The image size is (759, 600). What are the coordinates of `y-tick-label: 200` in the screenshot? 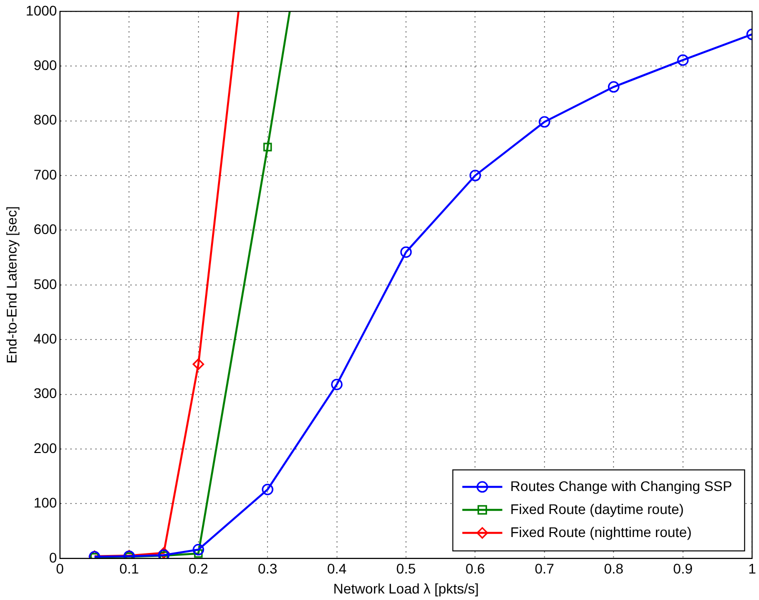 It's located at (46, 448).